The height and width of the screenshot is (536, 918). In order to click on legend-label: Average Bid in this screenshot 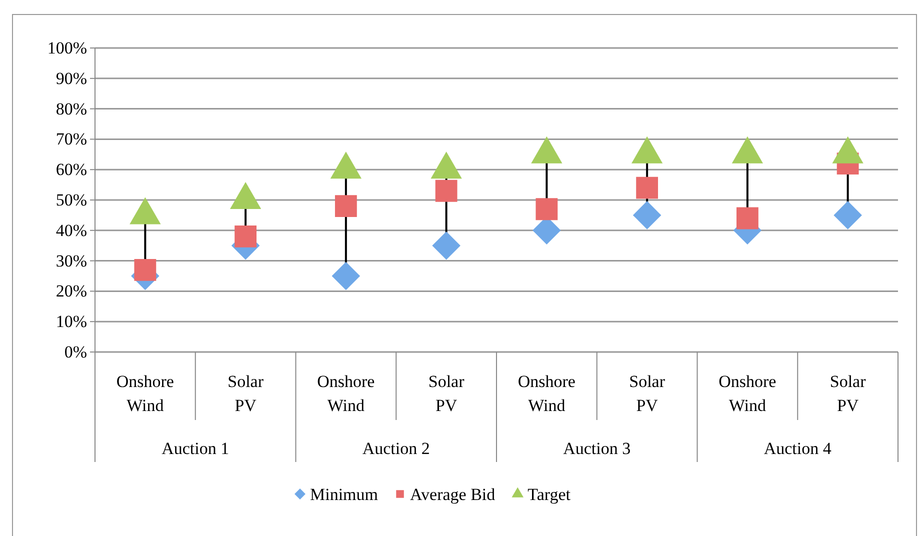, I will do `click(453, 494)`.